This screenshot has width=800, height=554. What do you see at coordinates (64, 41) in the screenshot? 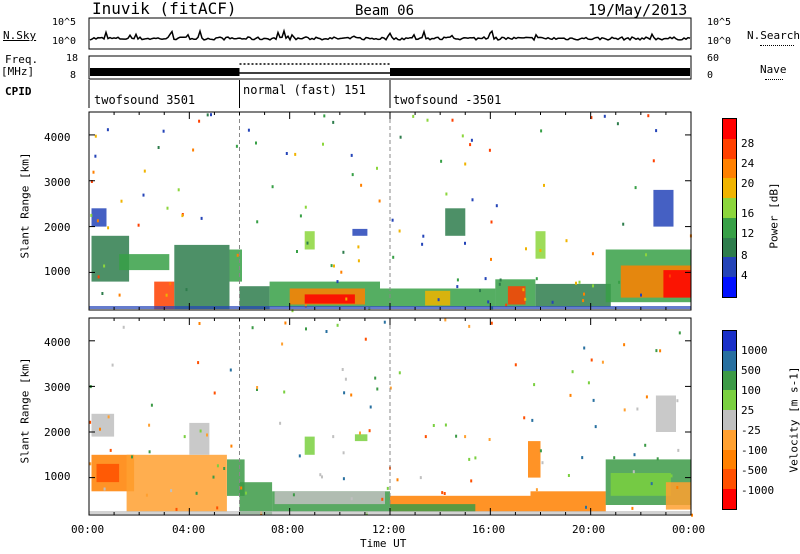
I see `nsky-lo-tick: 10^0` at bounding box center [64, 41].